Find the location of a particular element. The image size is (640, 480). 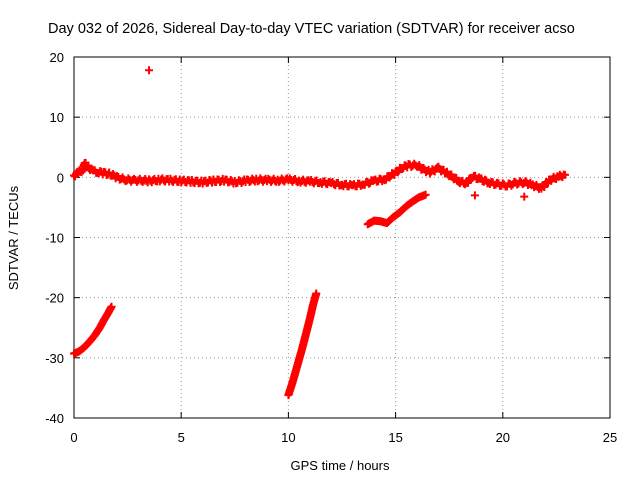

x-tick-label: 0 is located at coordinates (73, 437).